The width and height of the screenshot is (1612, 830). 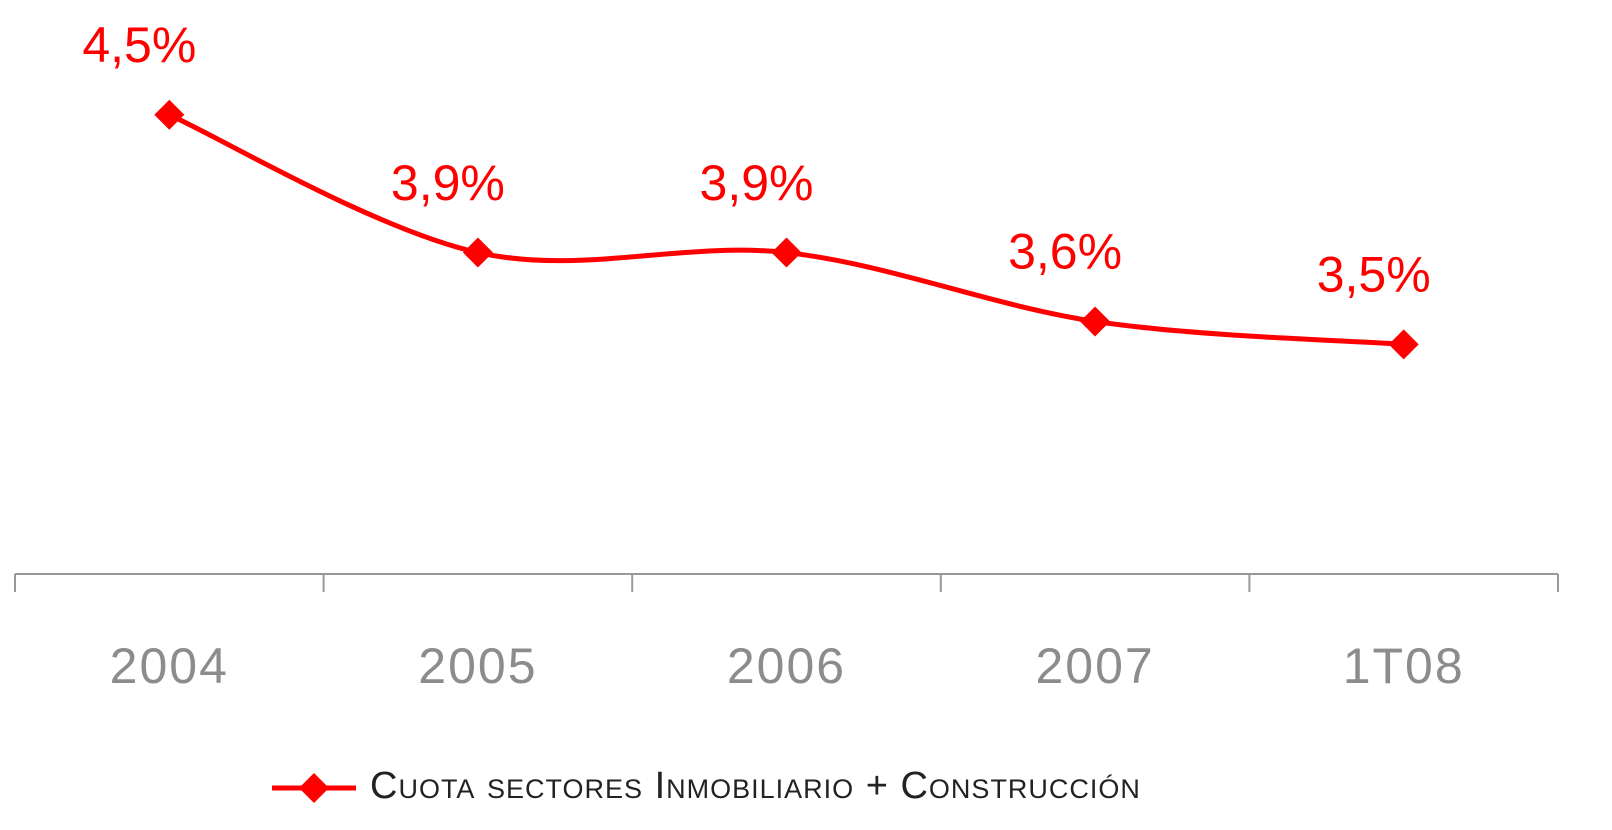 I want to click on data-label: 3,5%, so click(x=1374, y=275).